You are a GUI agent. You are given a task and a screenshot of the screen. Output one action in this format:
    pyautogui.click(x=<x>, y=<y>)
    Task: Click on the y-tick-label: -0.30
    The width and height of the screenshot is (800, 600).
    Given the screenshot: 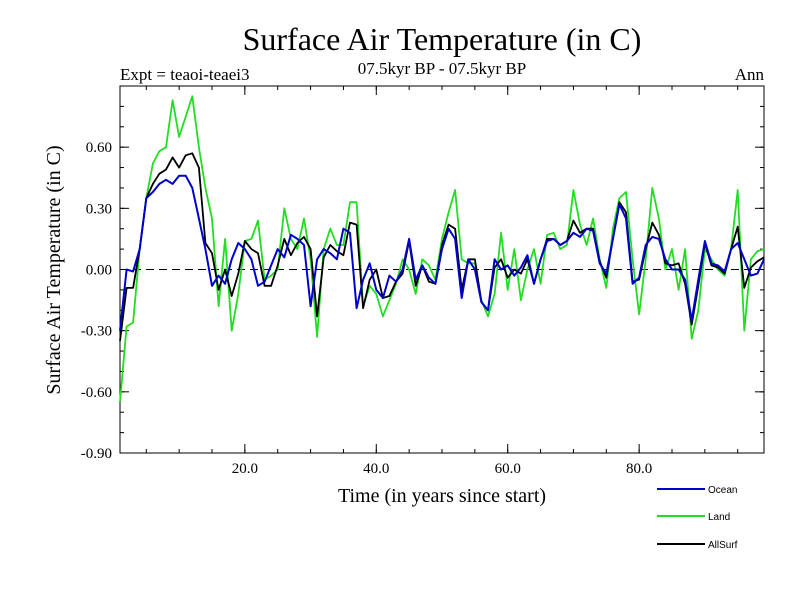 What is the action you would take?
    pyautogui.click(x=96, y=332)
    